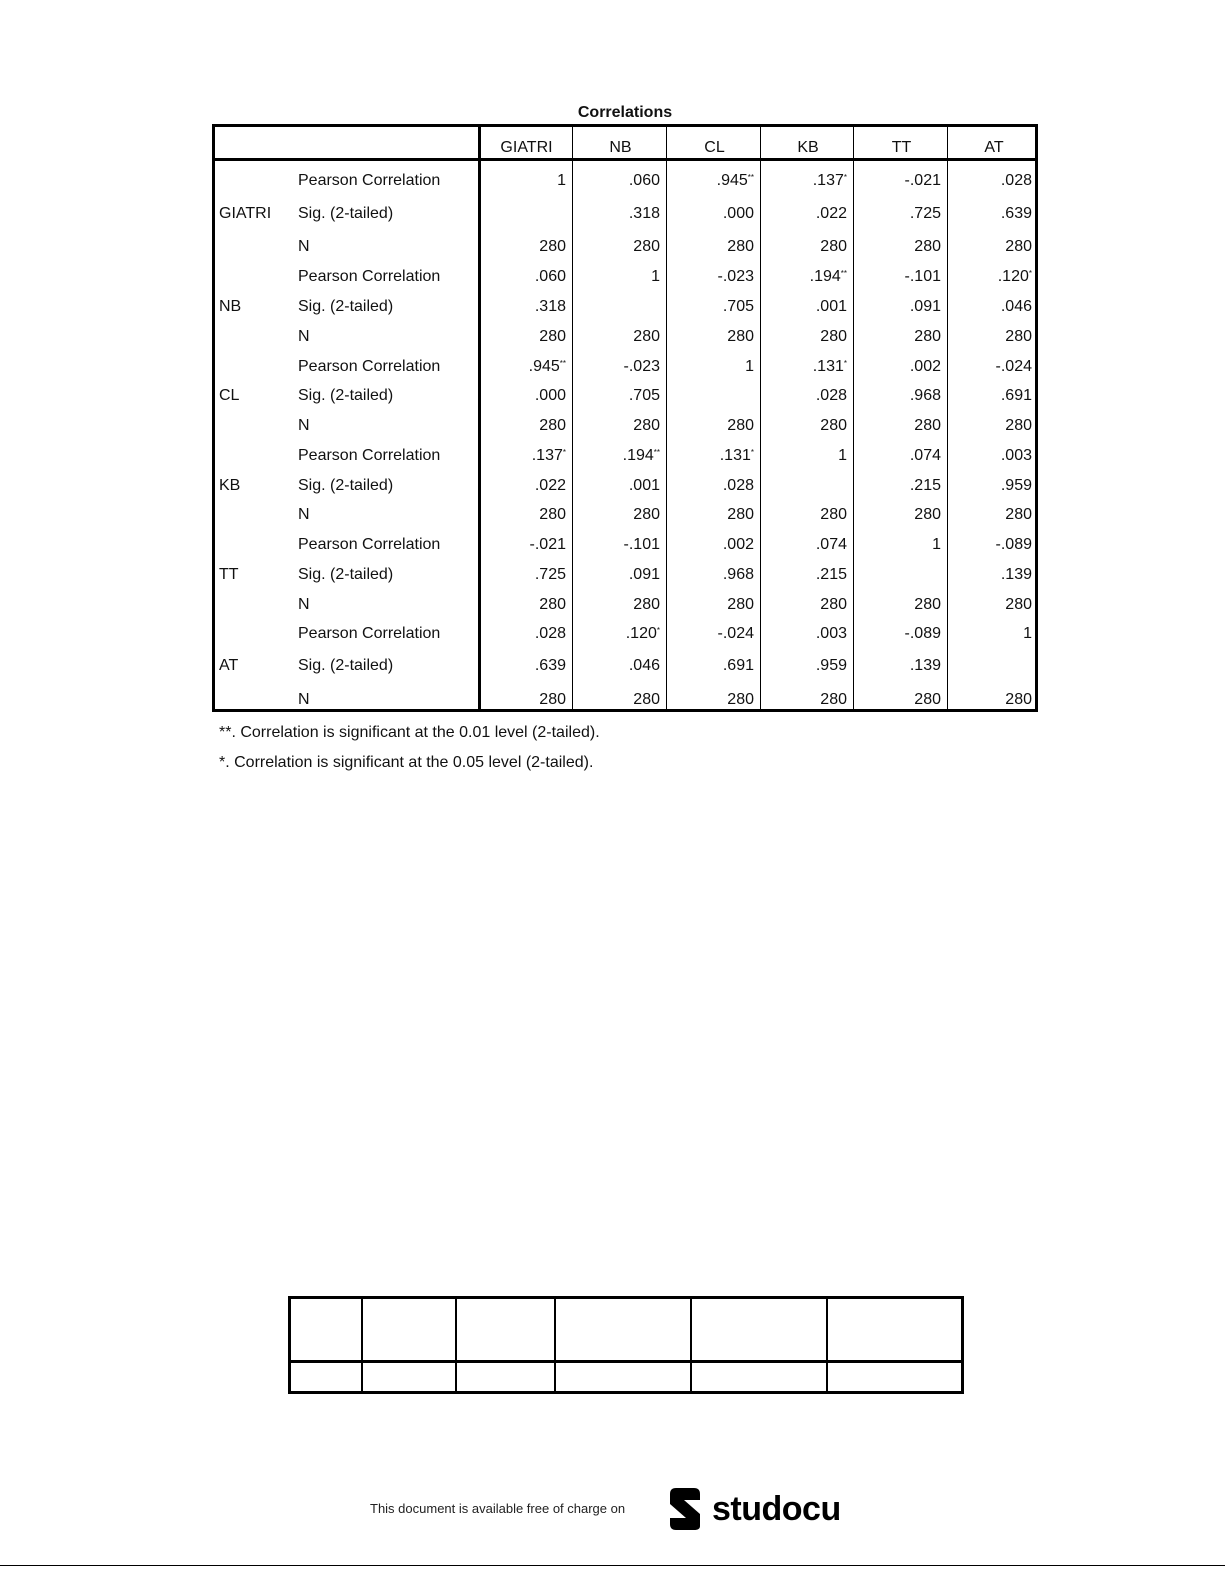  What do you see at coordinates (897, 396) in the screenshot?
I see `table-cell: .968` at bounding box center [897, 396].